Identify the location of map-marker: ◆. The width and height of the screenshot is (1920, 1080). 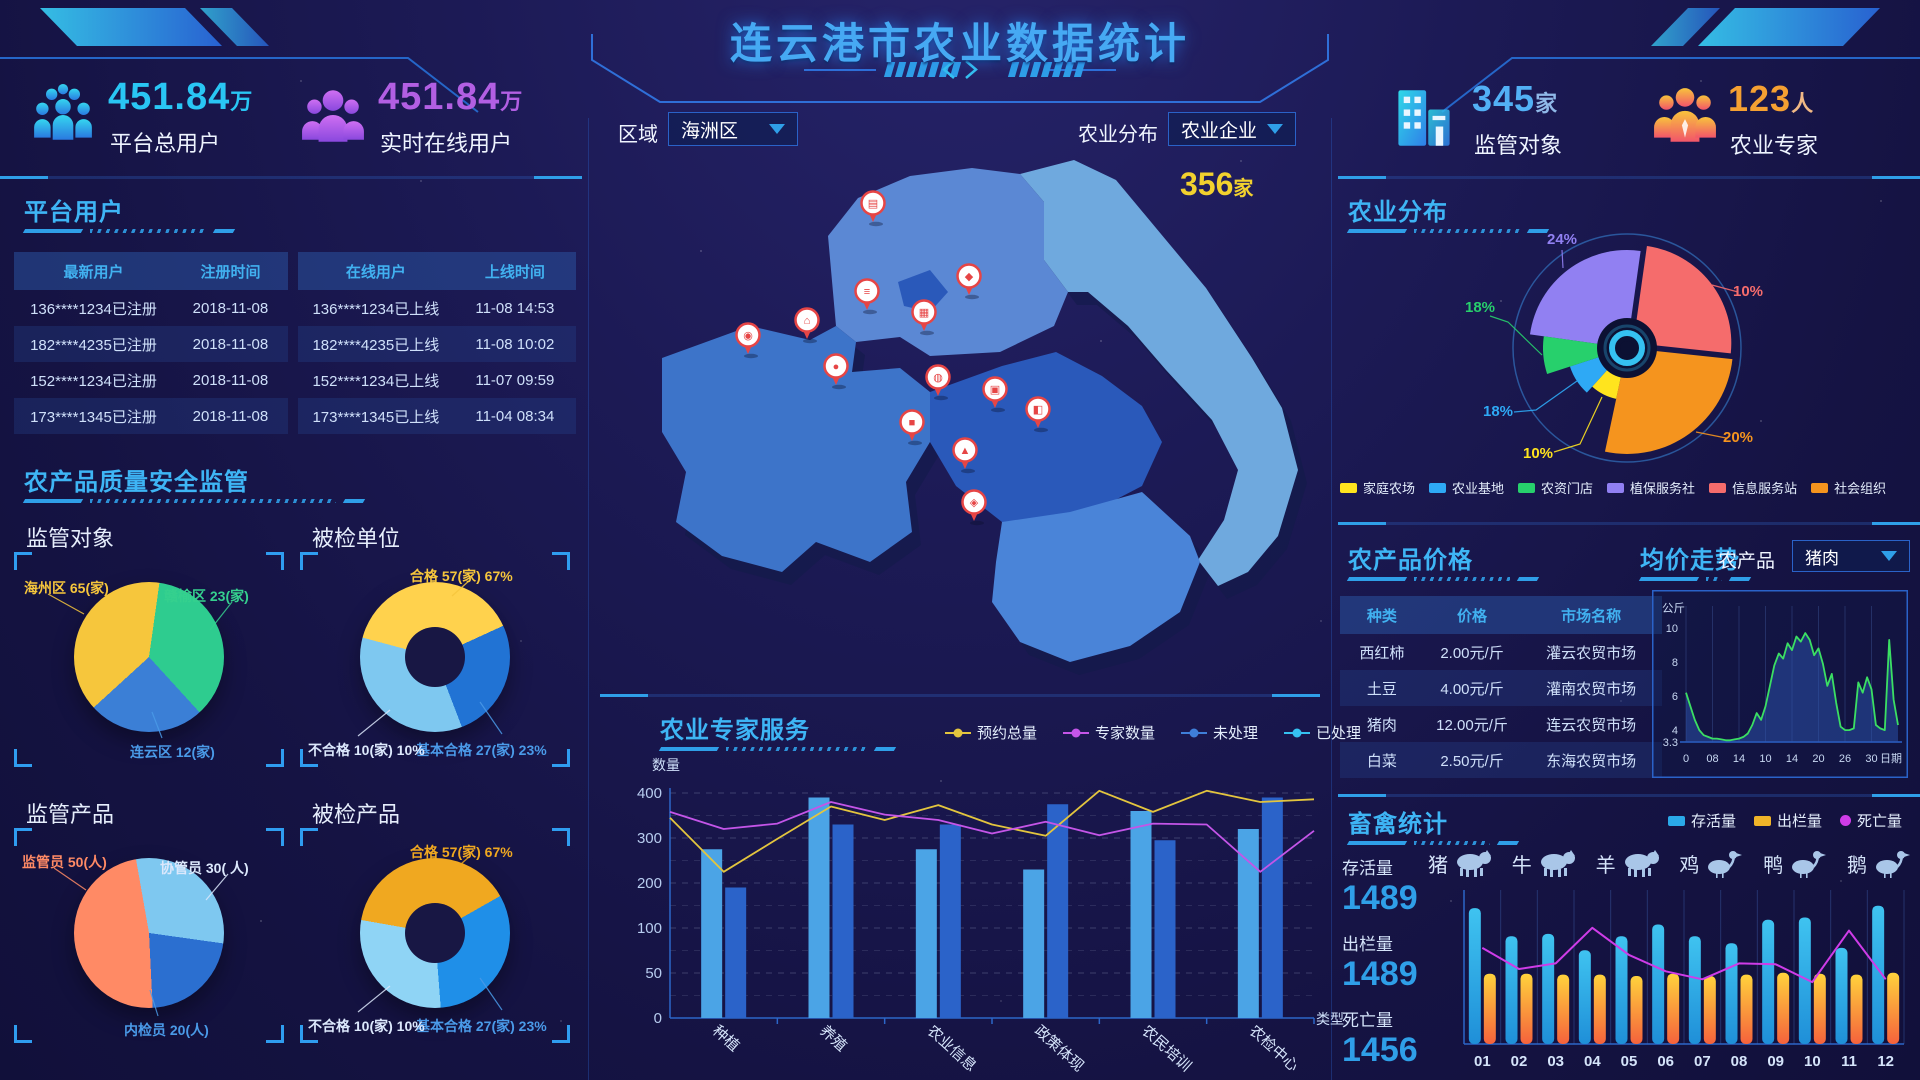
(969, 281).